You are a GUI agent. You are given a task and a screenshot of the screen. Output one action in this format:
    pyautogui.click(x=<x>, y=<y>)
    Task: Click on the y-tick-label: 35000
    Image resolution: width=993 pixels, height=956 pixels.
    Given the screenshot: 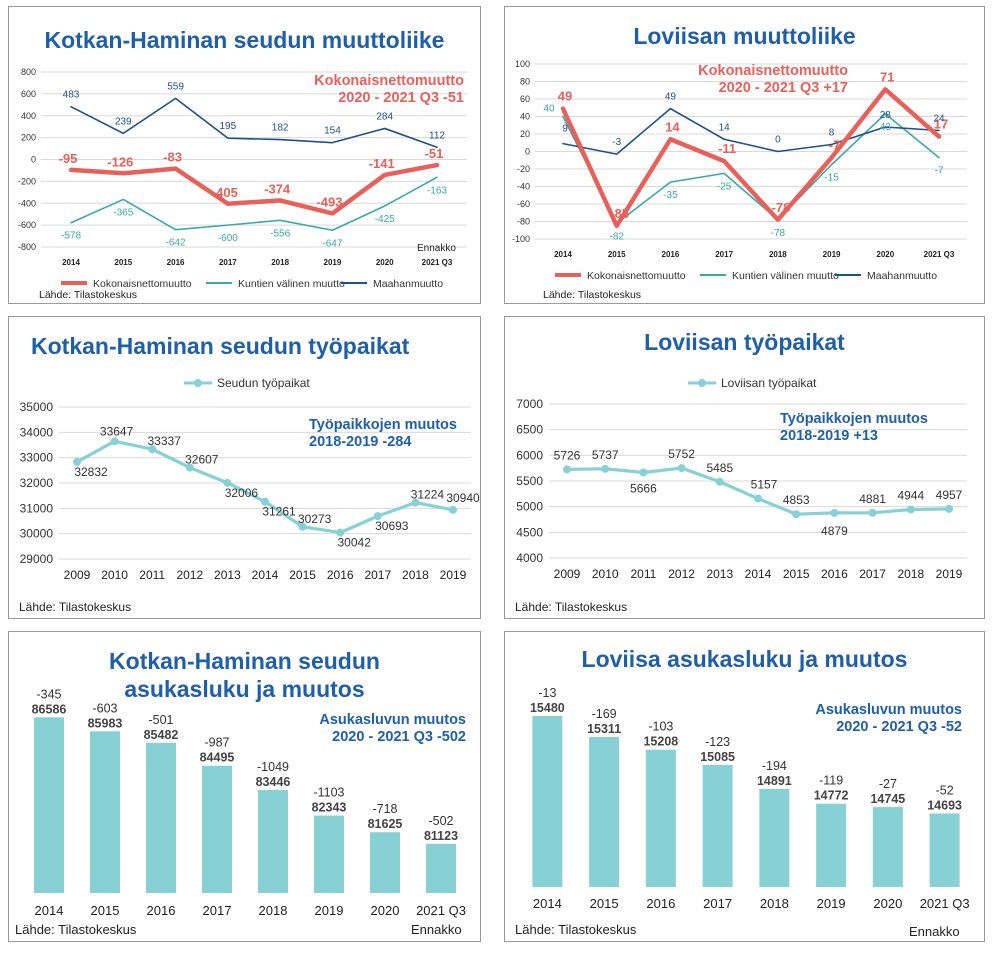 What is the action you would take?
    pyautogui.click(x=37, y=407)
    